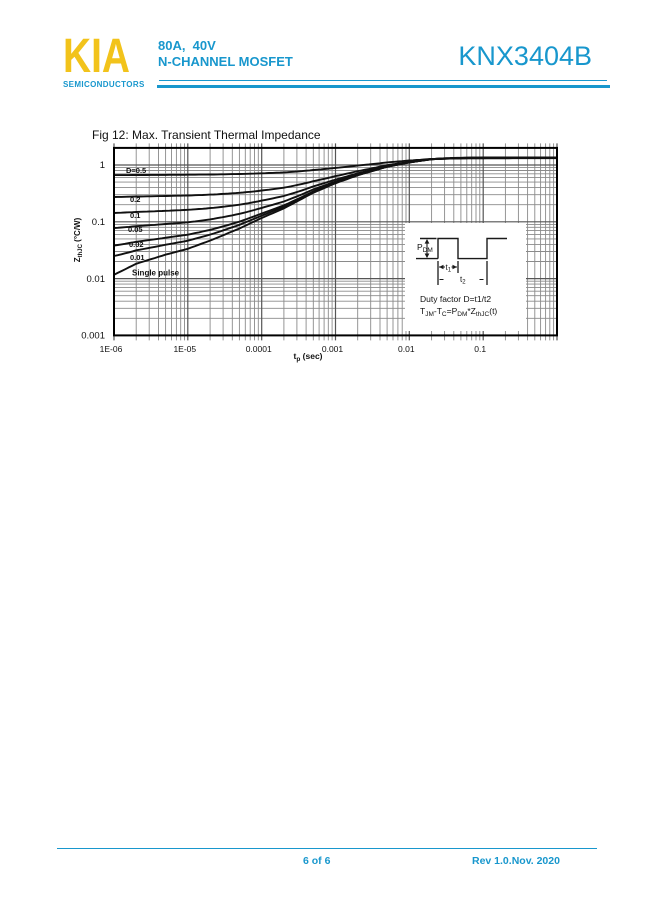 This screenshot has height=917, width=649. I want to click on svg-text: D=0.5, so click(136, 170).